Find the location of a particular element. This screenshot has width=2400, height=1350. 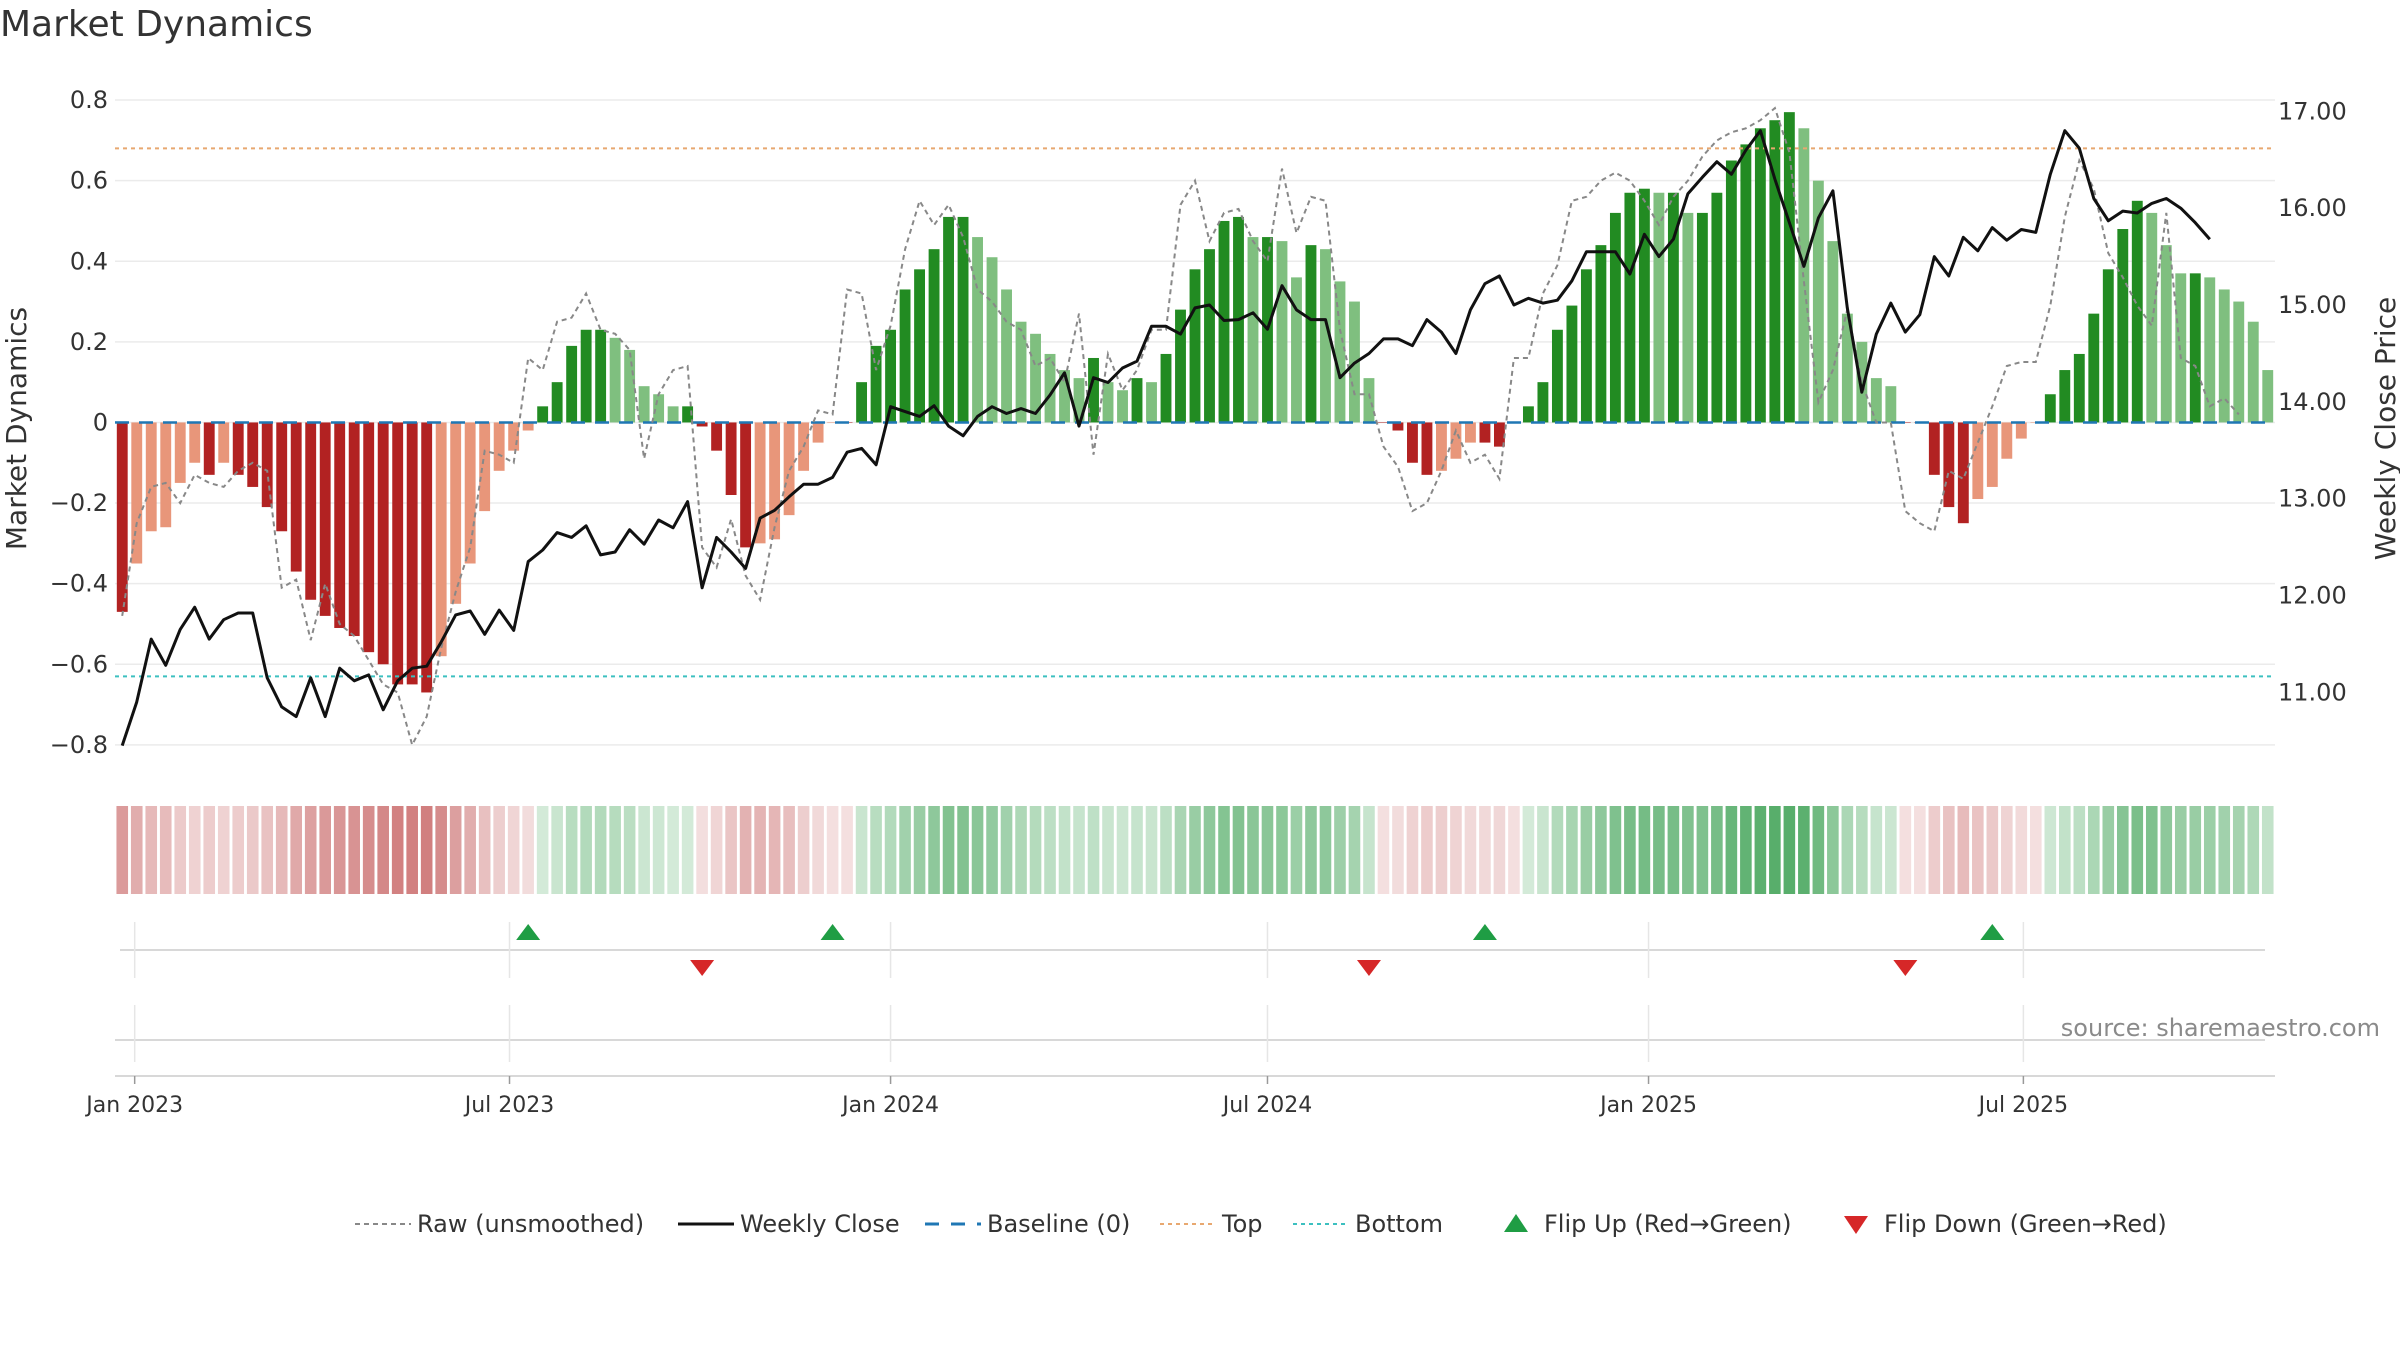

legend-swatch is located at coordinates (1856, 1225).